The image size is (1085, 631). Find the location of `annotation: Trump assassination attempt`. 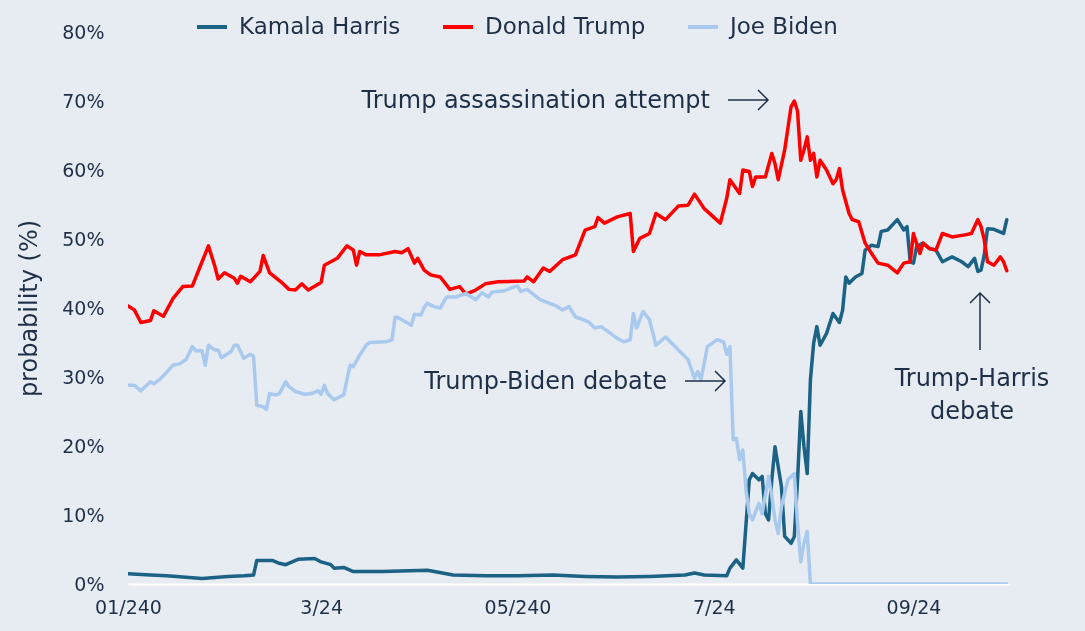

annotation: Trump assassination attempt is located at coordinates (535, 100).